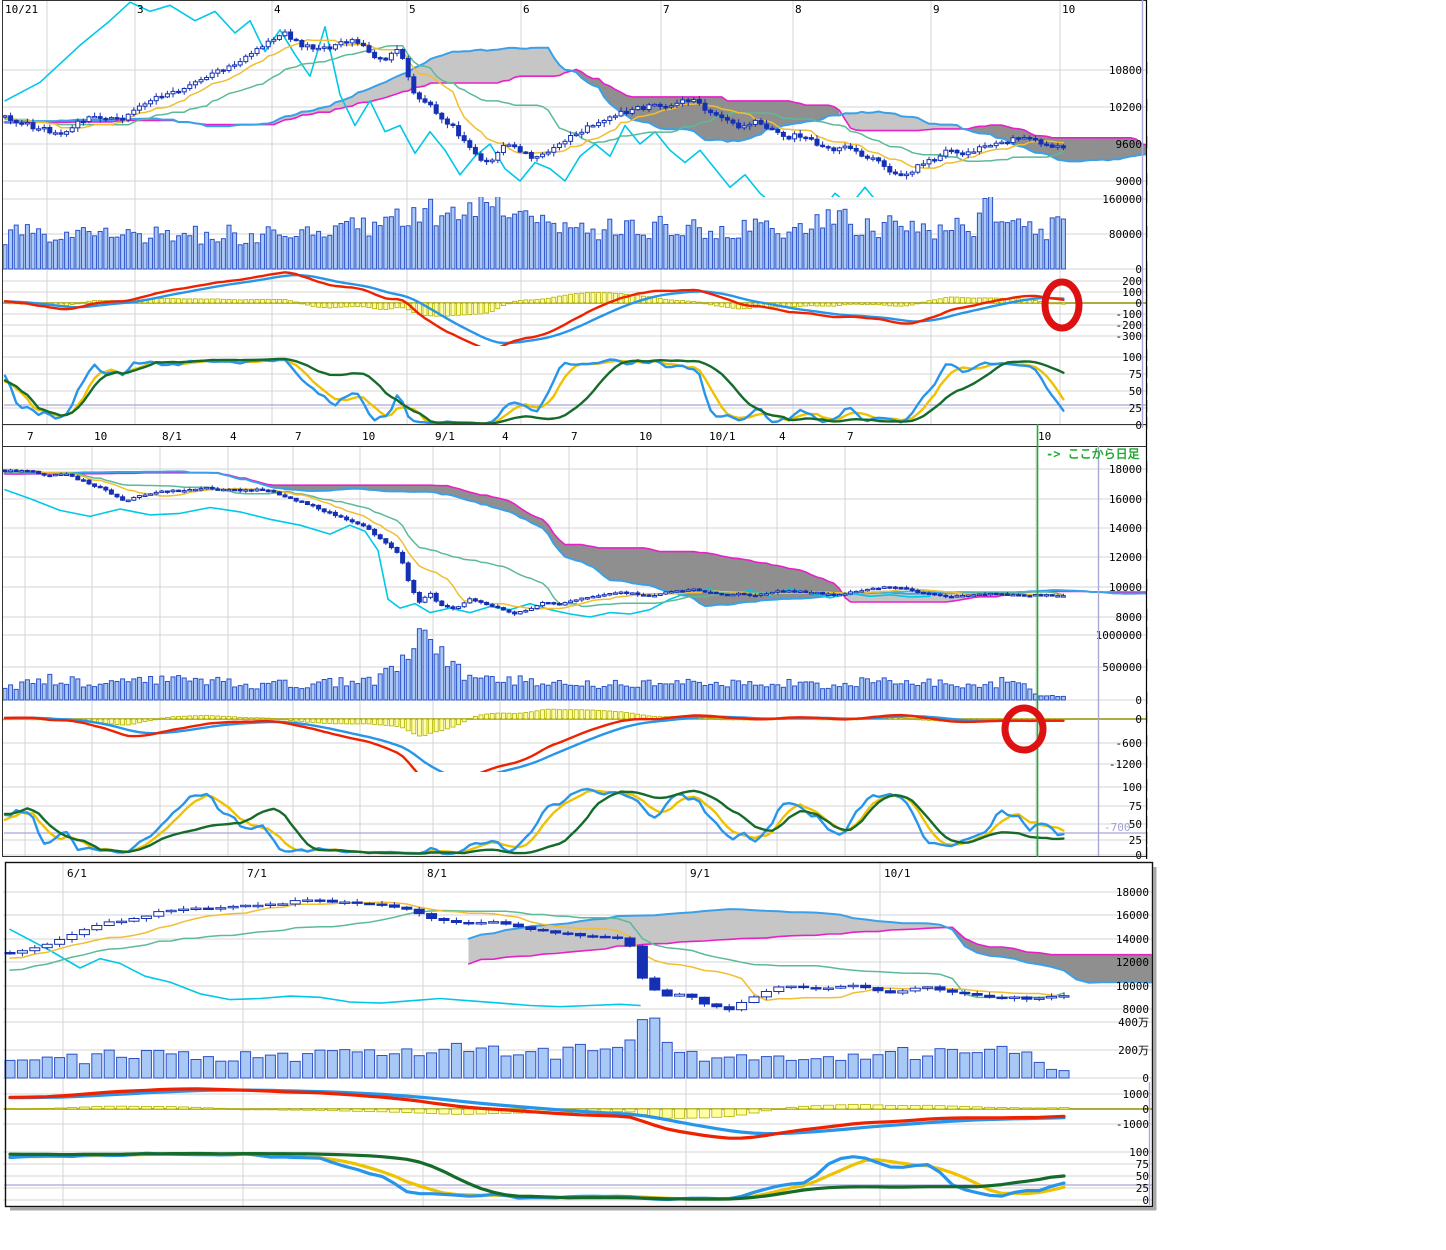 This screenshot has height=1250, width=1446. I want to click on annotations-layer, so click(1076, 602).